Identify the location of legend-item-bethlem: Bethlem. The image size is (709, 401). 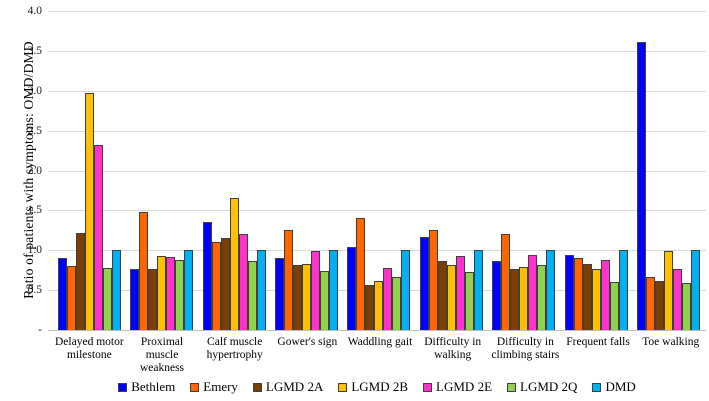
(146, 387).